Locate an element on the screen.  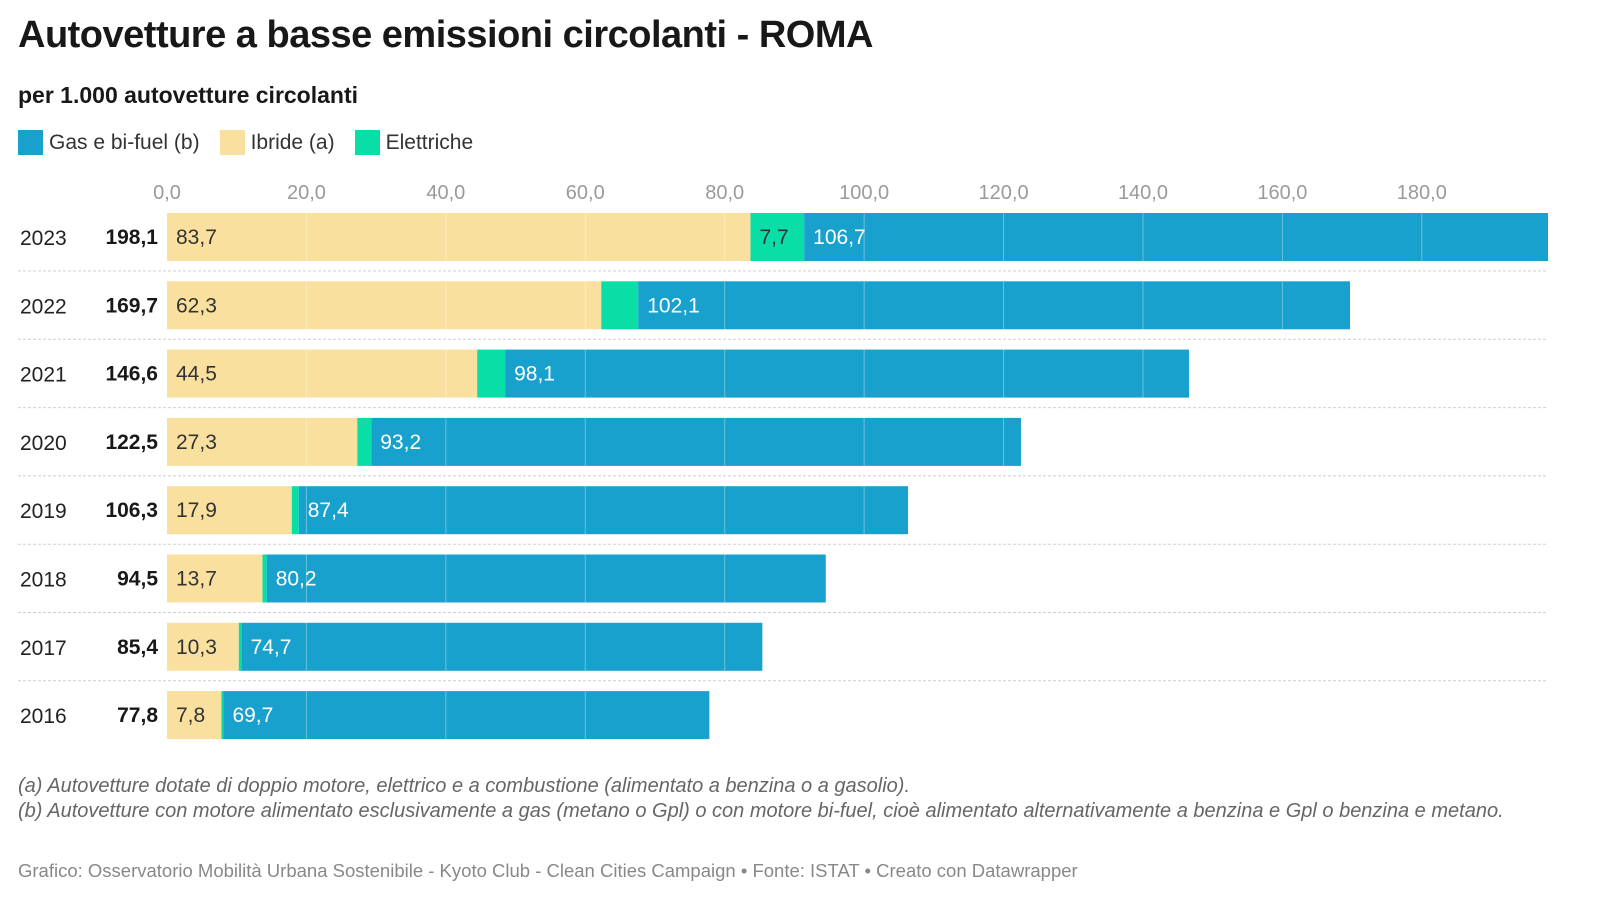
total-label: 77,8 is located at coordinates (137, 715).